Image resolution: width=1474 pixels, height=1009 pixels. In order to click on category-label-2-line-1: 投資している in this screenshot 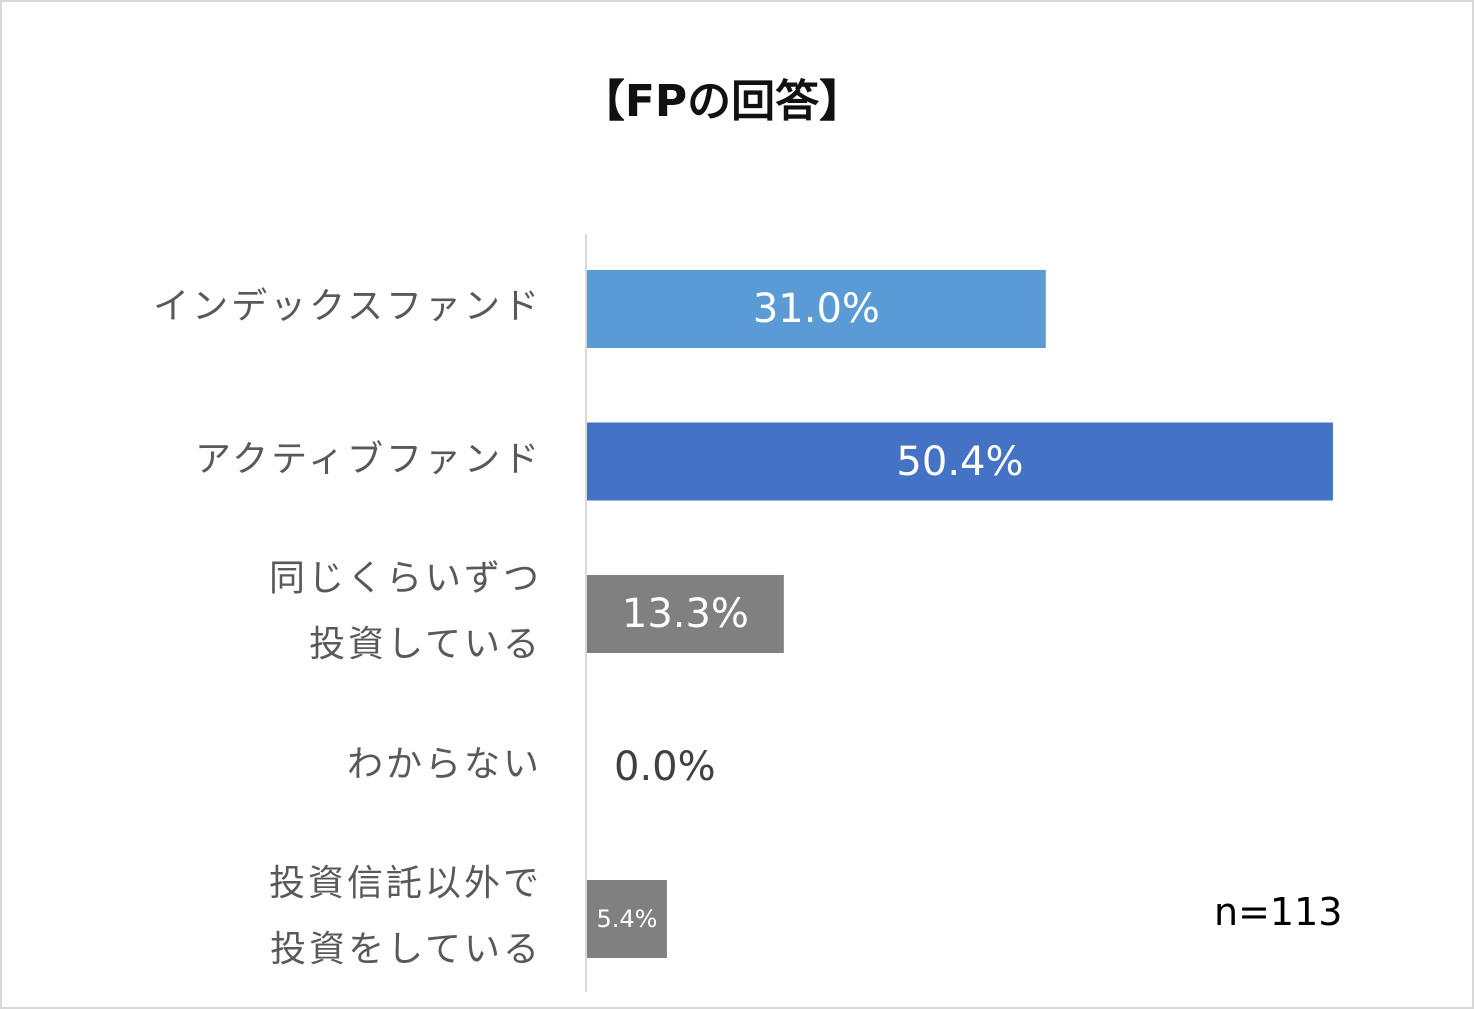, I will do `click(425, 644)`.